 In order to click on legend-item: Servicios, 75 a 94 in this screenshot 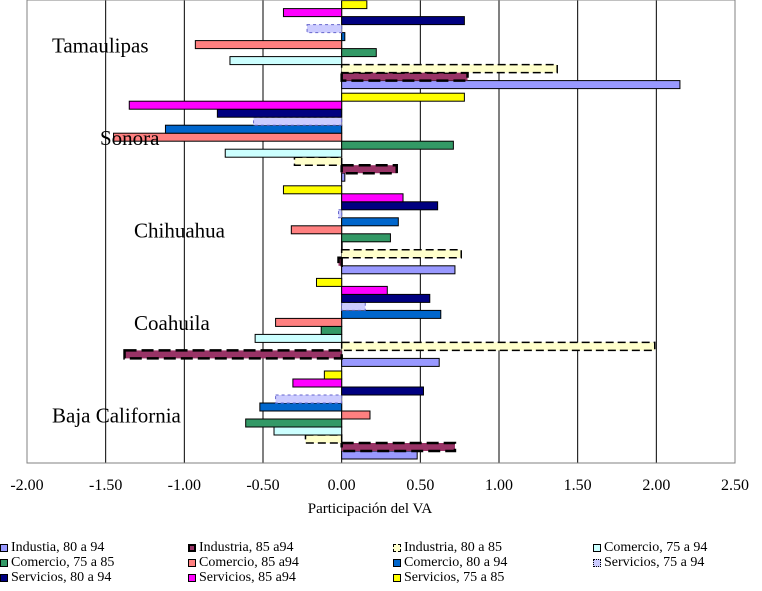, I will do `click(648, 563)`.